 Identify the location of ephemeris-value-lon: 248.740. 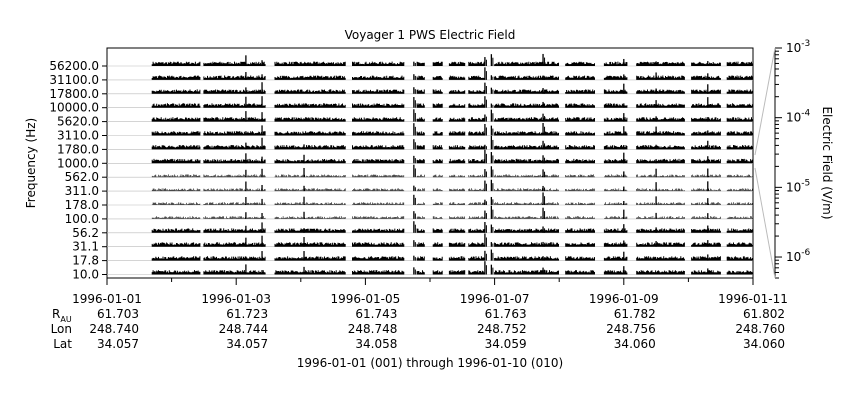
(114, 329).